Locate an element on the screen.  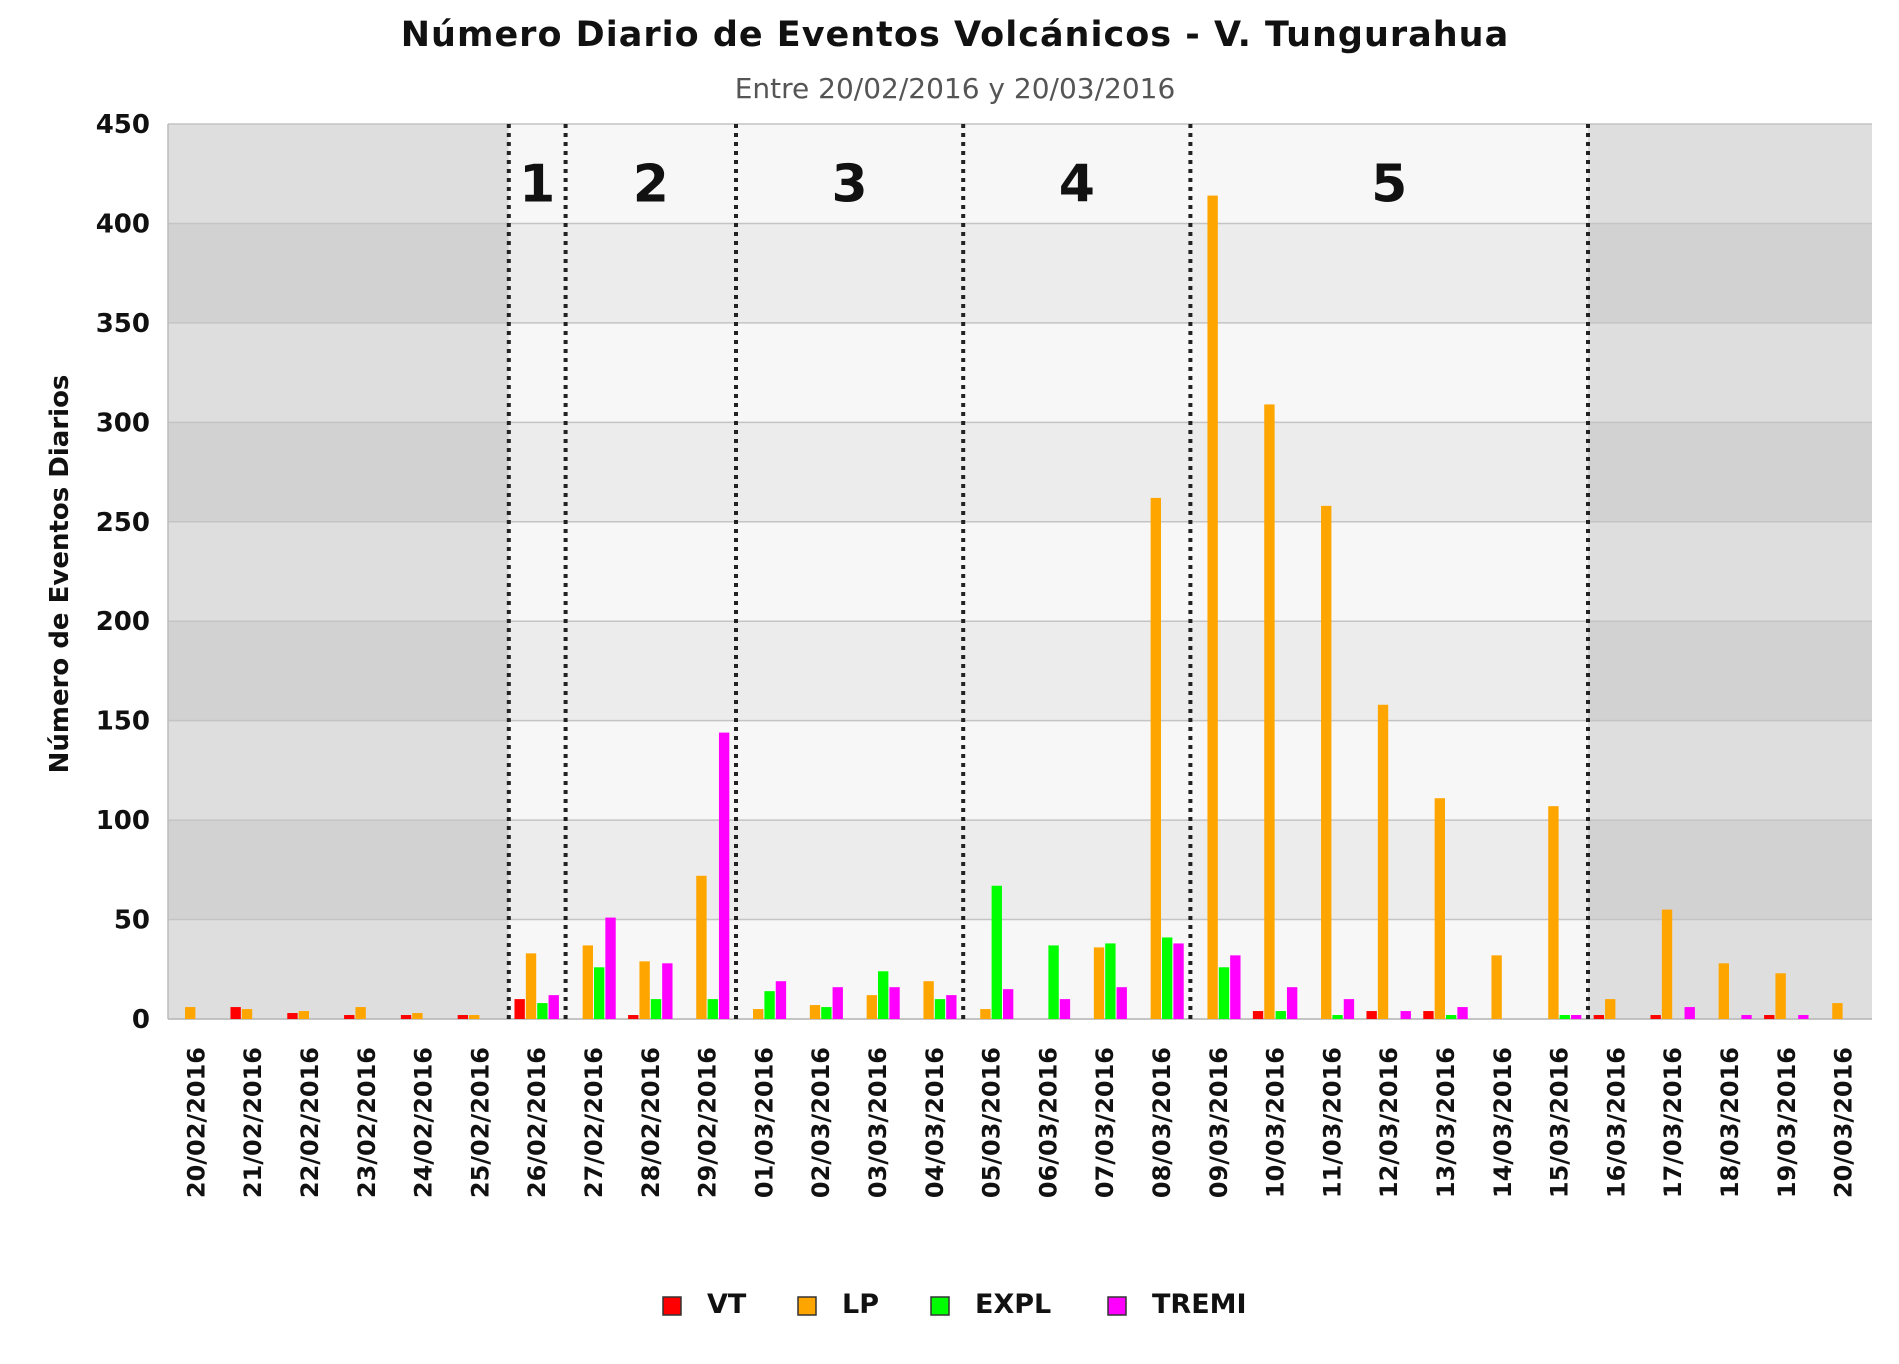
x-tick-label: 09/03/2016 is located at coordinates (1219, 1122).